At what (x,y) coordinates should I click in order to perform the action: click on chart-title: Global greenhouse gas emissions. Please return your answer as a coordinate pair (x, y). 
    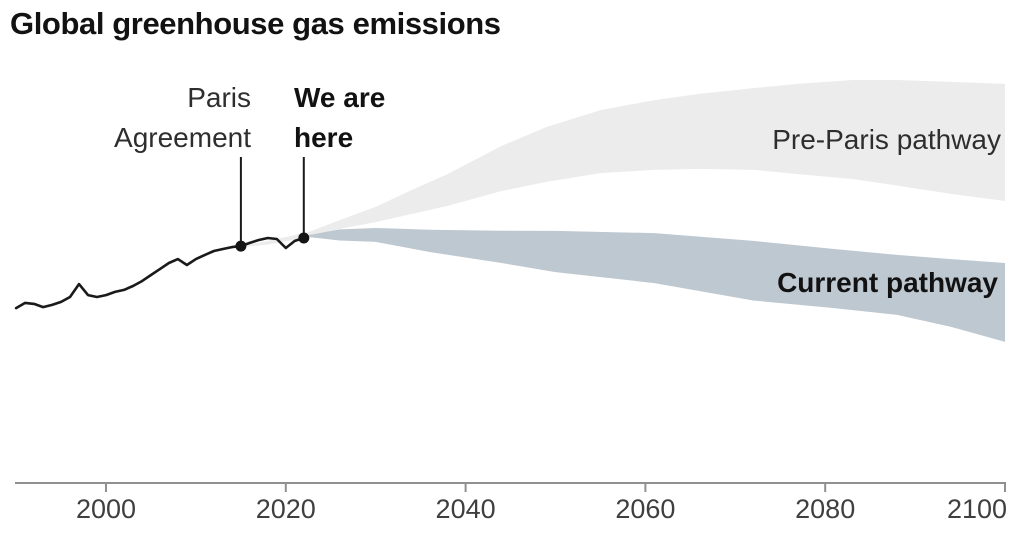
    Looking at the image, I should click on (255, 23).